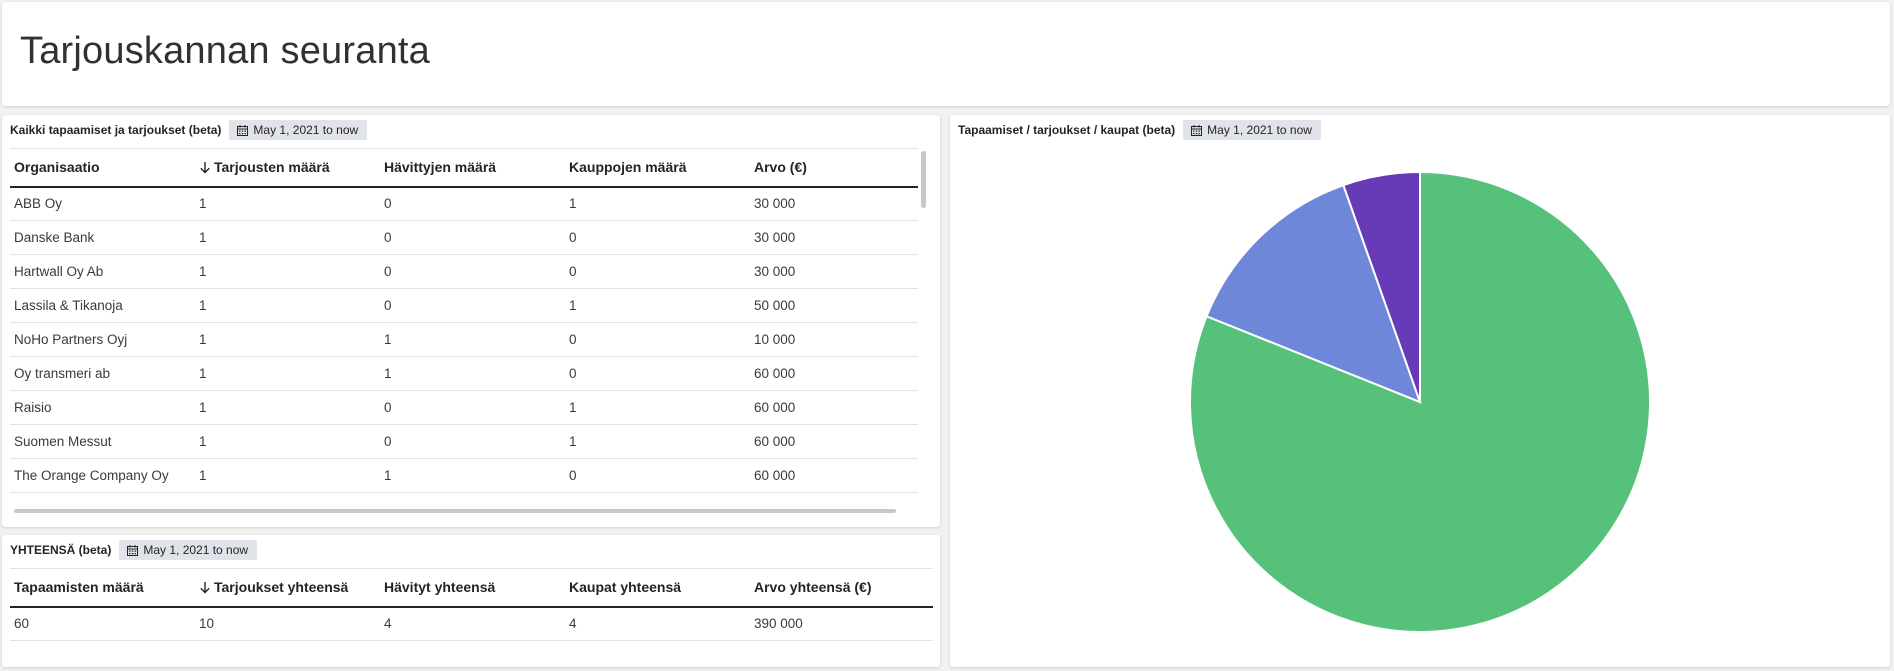  What do you see at coordinates (281, 587) in the screenshot?
I see `column-header-label: Tarjoukset yhteensä` at bounding box center [281, 587].